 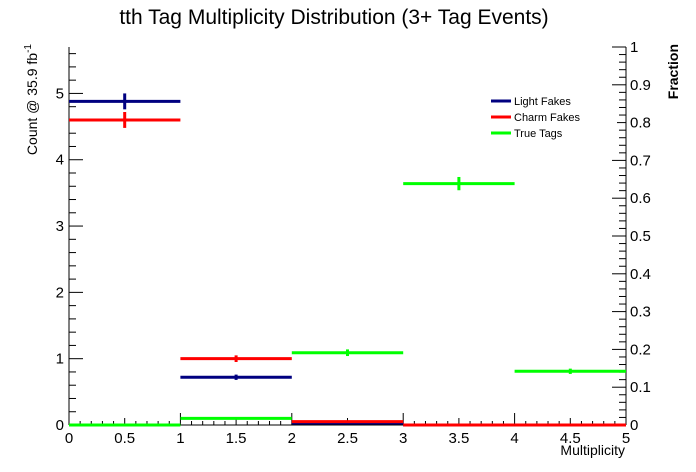 I want to click on x-tick-label: 3, so click(x=403, y=438).